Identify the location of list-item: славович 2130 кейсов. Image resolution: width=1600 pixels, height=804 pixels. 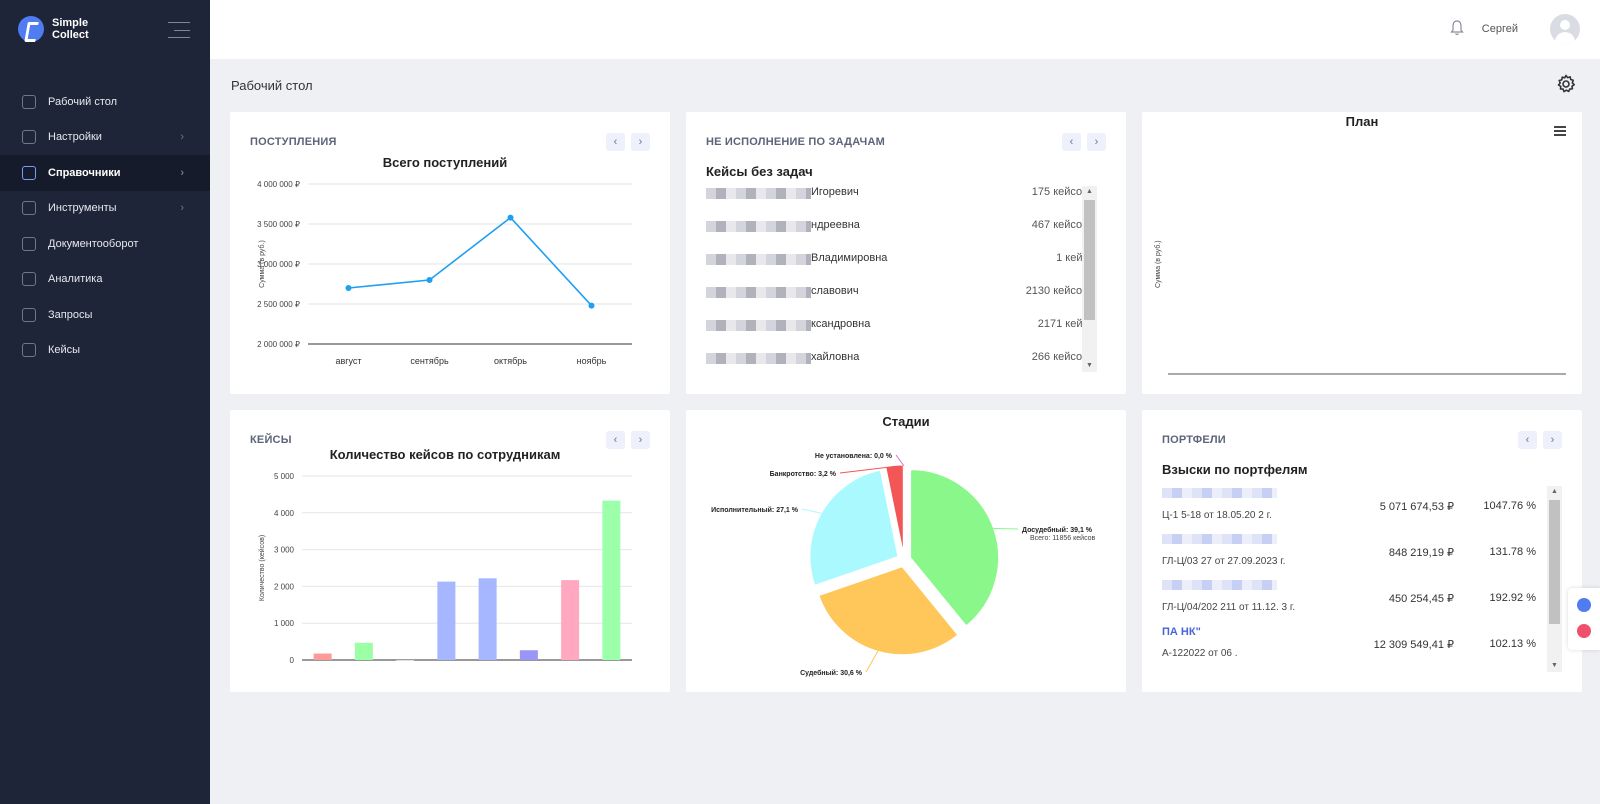
(897, 301).